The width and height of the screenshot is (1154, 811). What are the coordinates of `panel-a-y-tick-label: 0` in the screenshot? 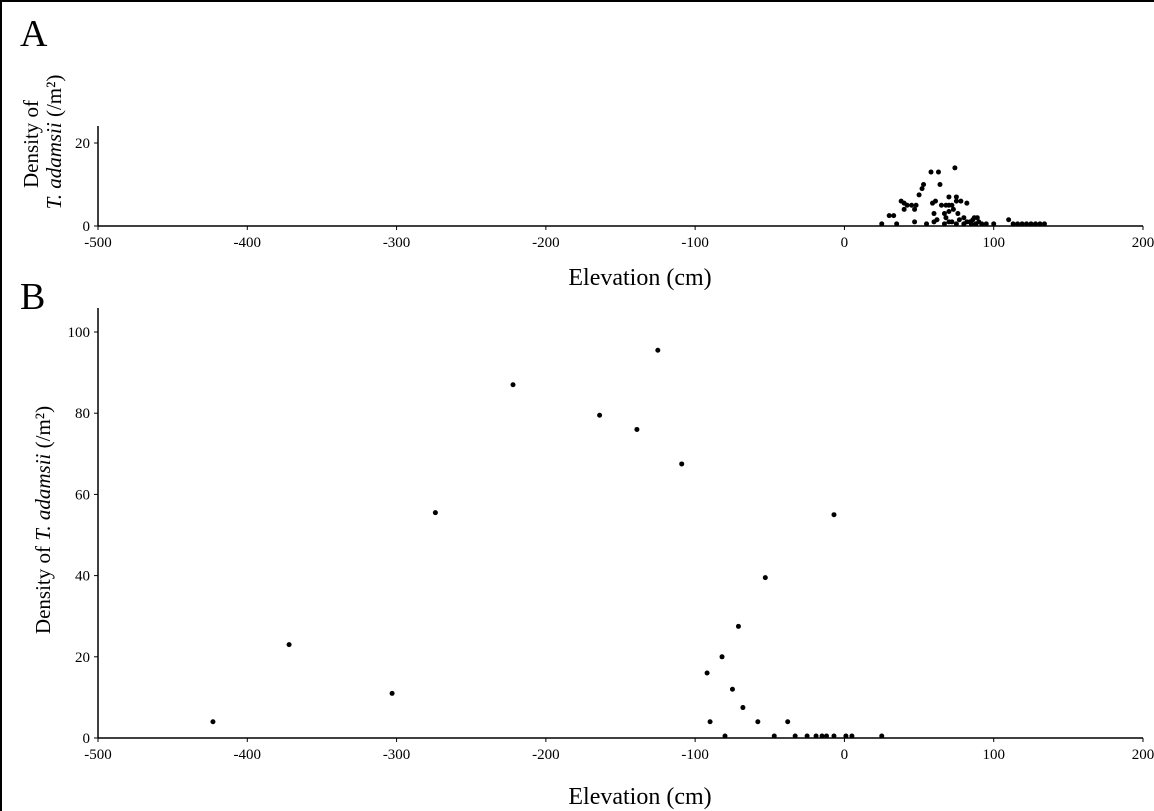 It's located at (87, 227).